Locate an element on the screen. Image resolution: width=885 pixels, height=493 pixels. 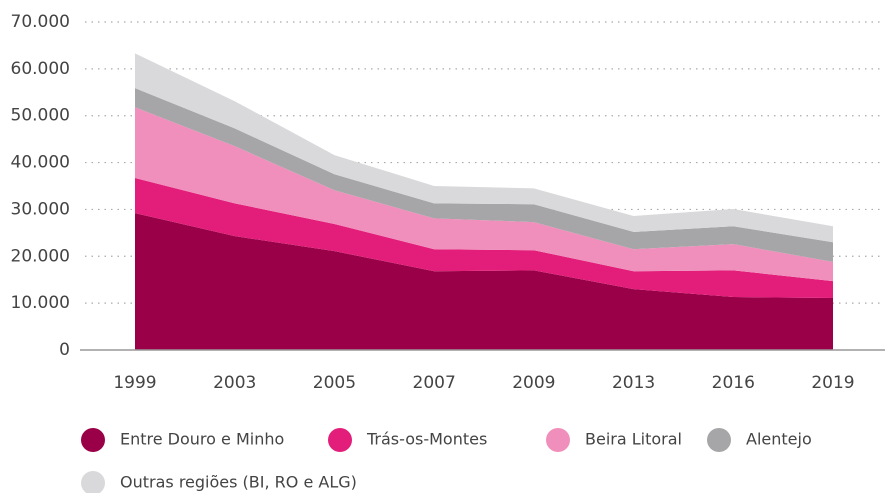
y-tick-label: 70.000 is located at coordinates (40, 22).